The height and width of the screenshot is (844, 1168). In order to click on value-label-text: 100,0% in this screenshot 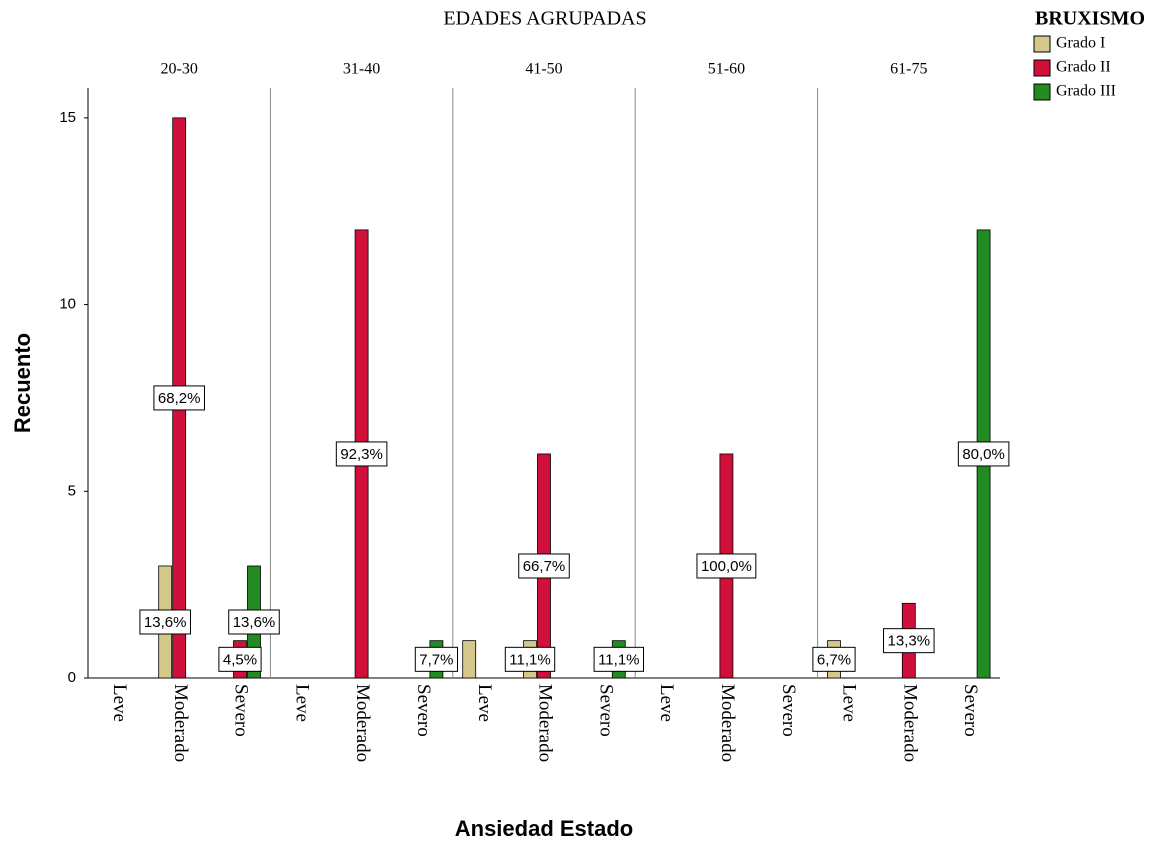, I will do `click(726, 566)`.